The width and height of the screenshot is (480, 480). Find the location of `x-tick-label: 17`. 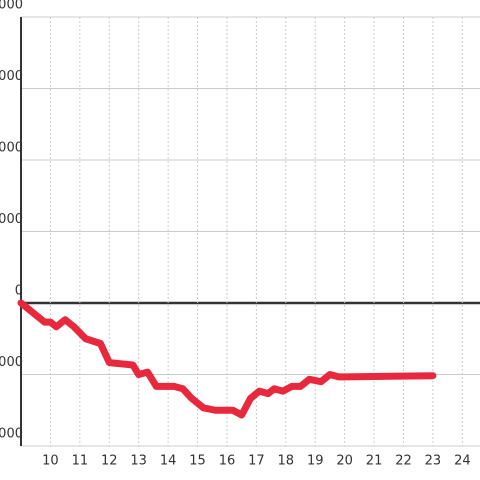

x-tick-label: 17 is located at coordinates (256, 461).